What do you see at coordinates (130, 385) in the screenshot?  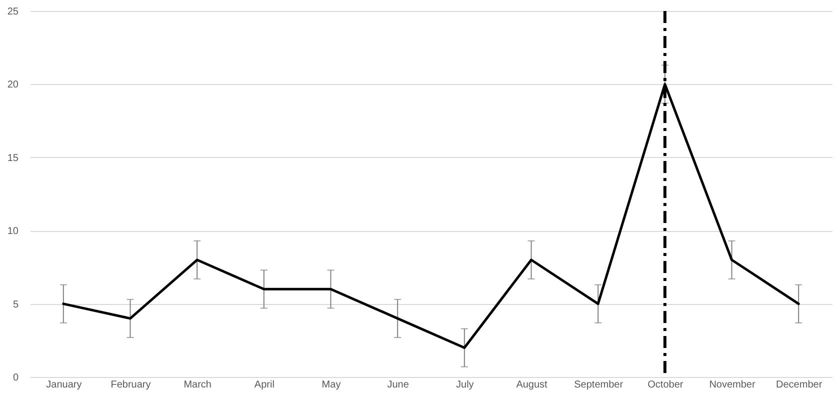 I see `x-tick-label: February` at bounding box center [130, 385].